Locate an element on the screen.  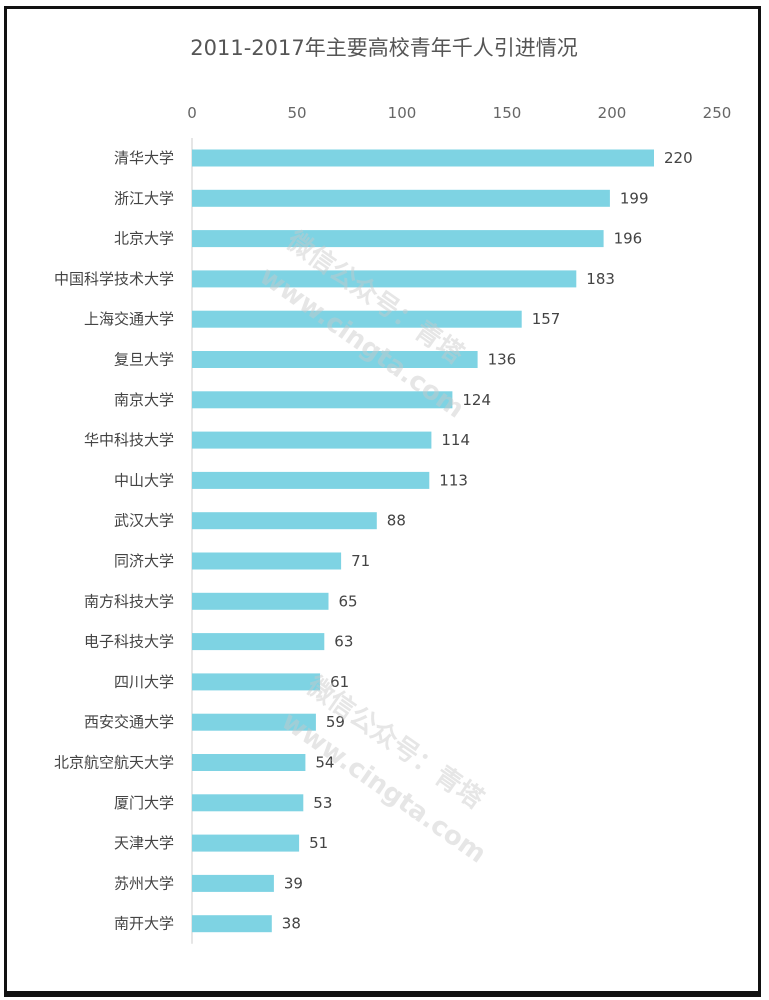
category-label: 南开大学 is located at coordinates (144, 924).